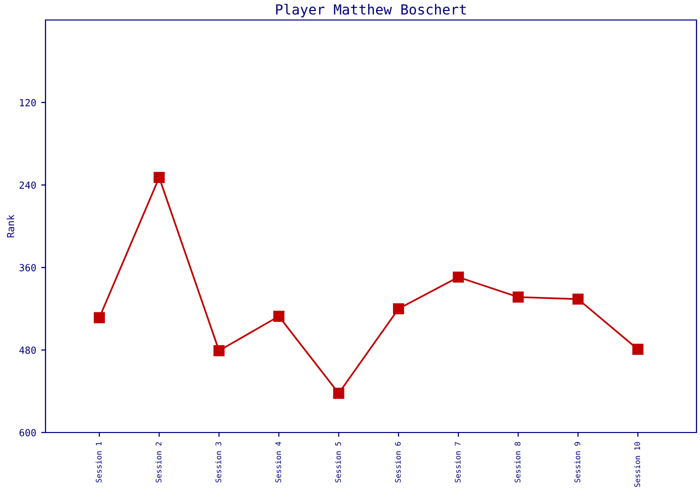 Image resolution: width=700 pixels, height=500 pixels. I want to click on y-tick-label: 600, so click(28, 432).